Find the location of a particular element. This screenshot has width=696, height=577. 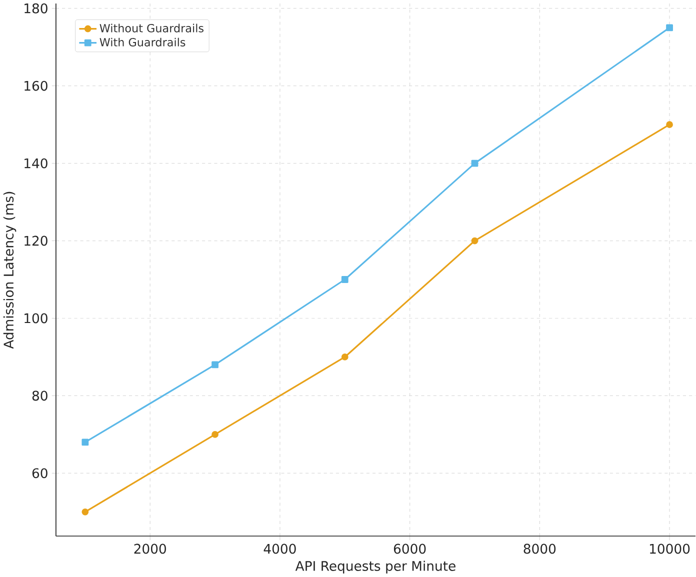

y-tick-label: 120 is located at coordinates (36, 241).